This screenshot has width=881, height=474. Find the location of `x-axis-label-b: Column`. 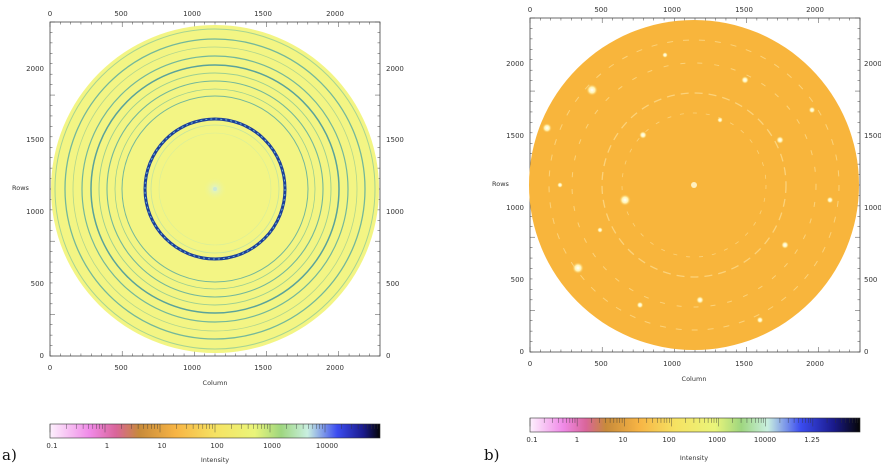

x-axis-label-b: Column is located at coordinates (694, 379).